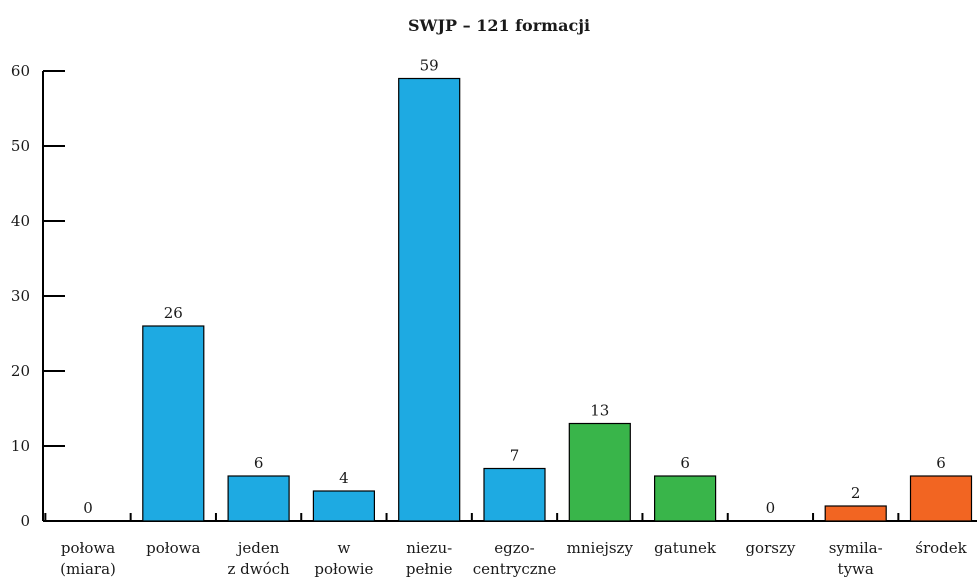 This screenshot has height=580, width=977. What do you see at coordinates (343, 569) in the screenshot?
I see `x-tick-label: połowie` at bounding box center [343, 569].